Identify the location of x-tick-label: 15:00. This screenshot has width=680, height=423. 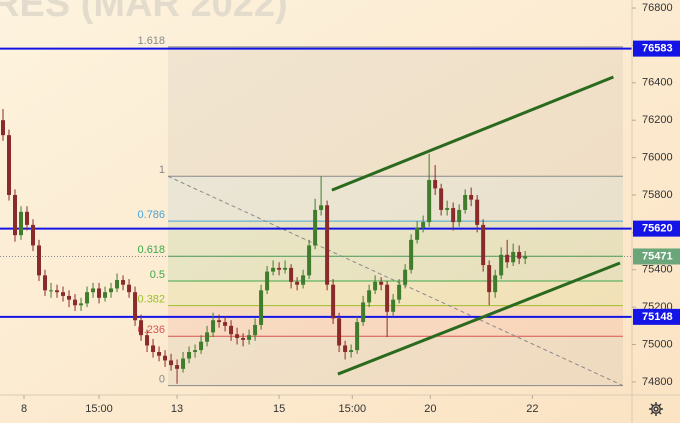
(99, 409).